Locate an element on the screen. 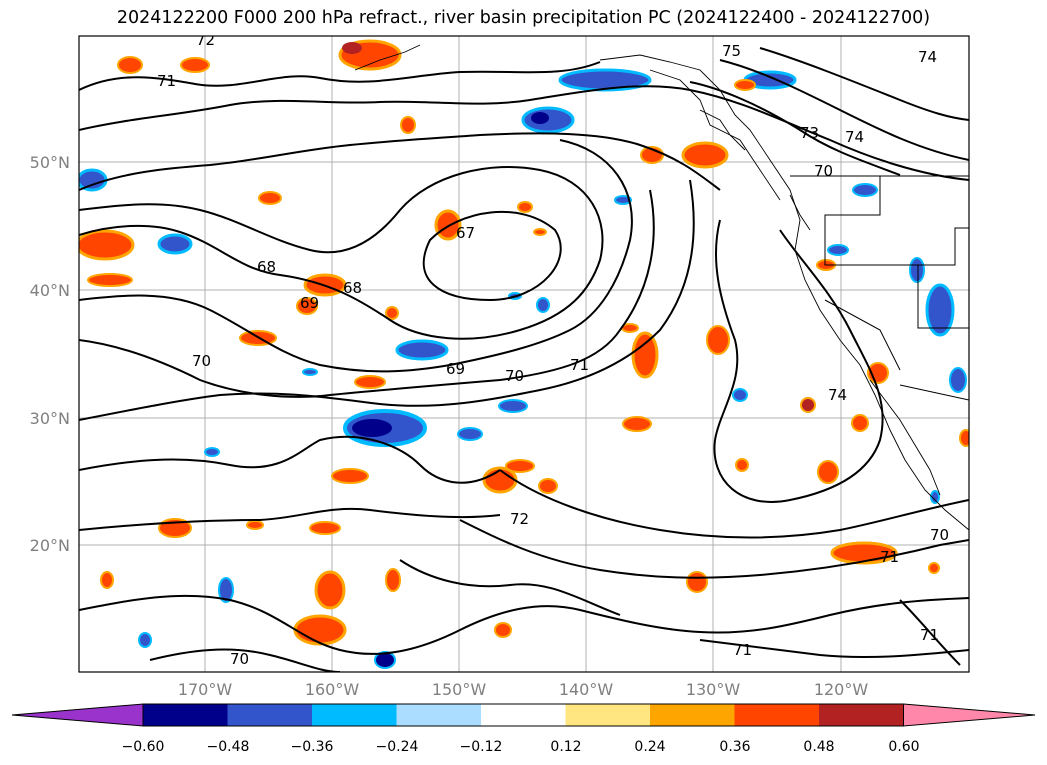 Image resolution: width=1047 pixels, height=765 pixels. colorbar-tick: 0.36 is located at coordinates (734, 747).